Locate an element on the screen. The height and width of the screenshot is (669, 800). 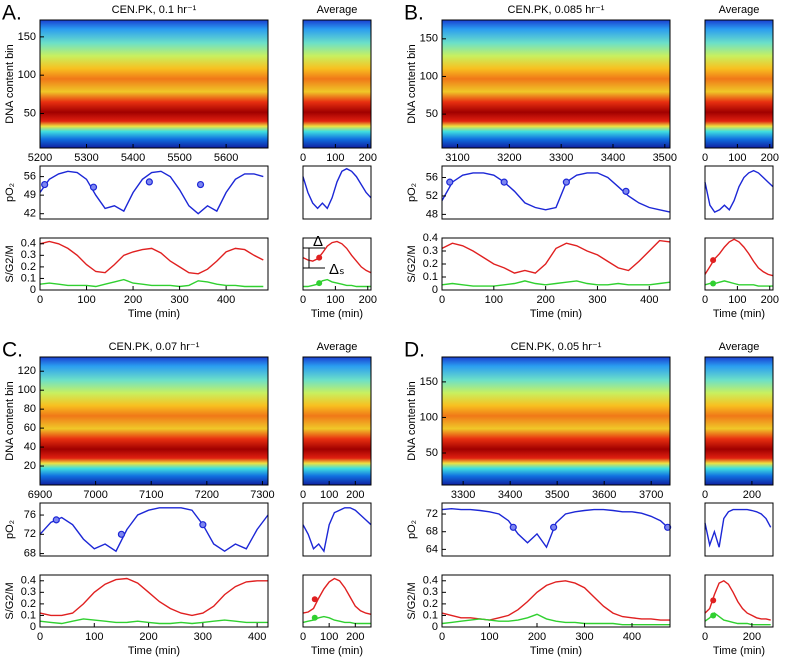
y-tick-label: 0.2 is located at coordinates (28, 267).